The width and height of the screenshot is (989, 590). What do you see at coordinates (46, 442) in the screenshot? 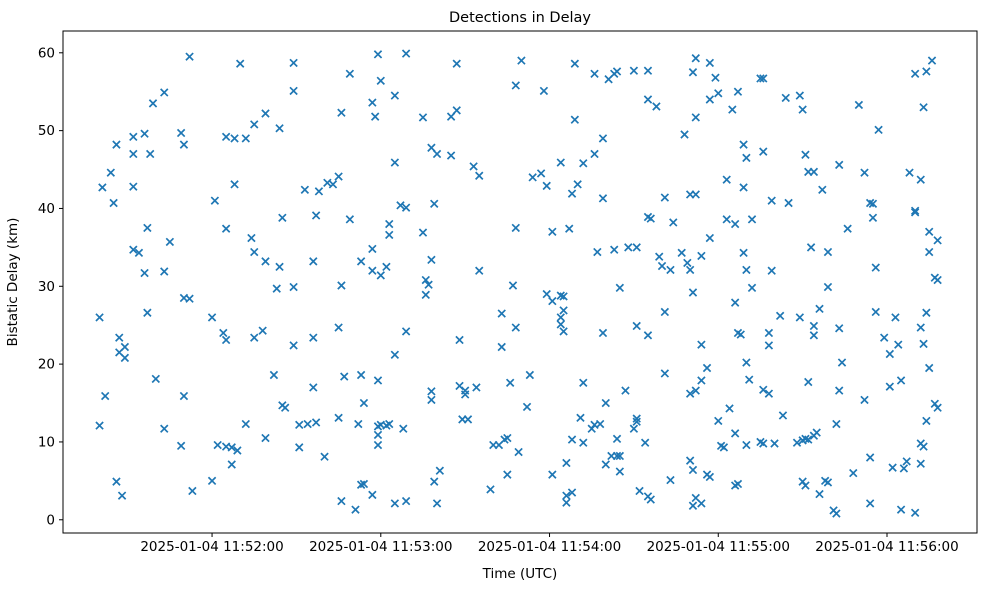
I see `y-tick-label: 10` at bounding box center [46, 442].